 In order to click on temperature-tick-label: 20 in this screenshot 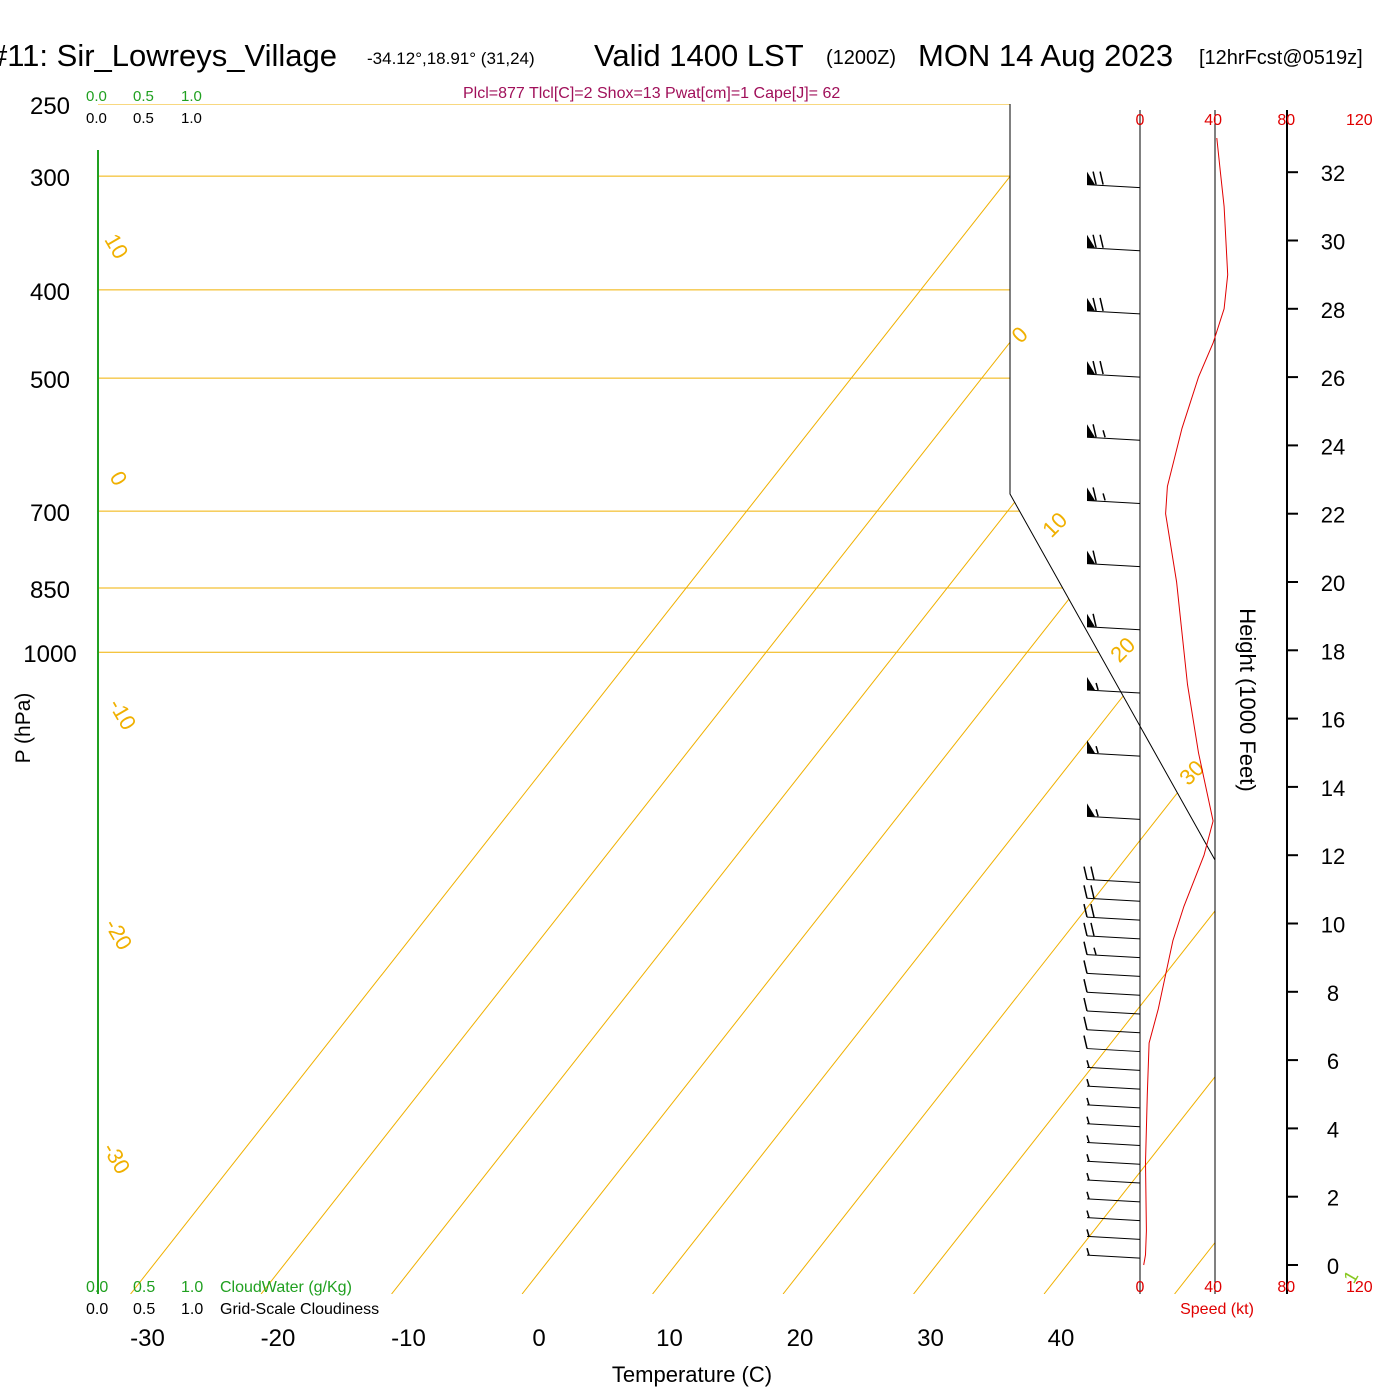, I will do `click(800, 1338)`.